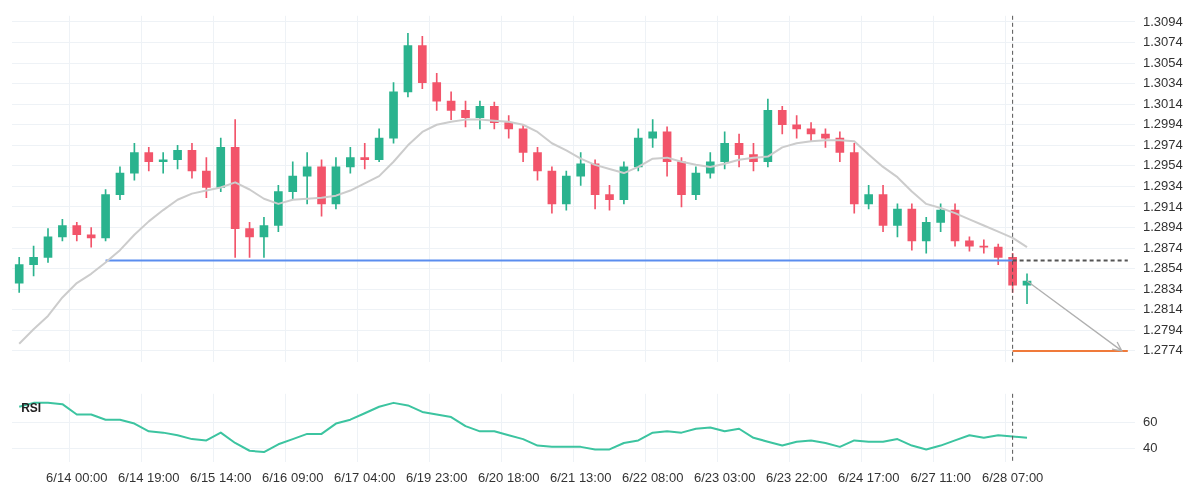 The image size is (1200, 500). Describe the element at coordinates (868, 477) in the screenshot. I see `x-tick-label: 6/24 17:00` at that location.